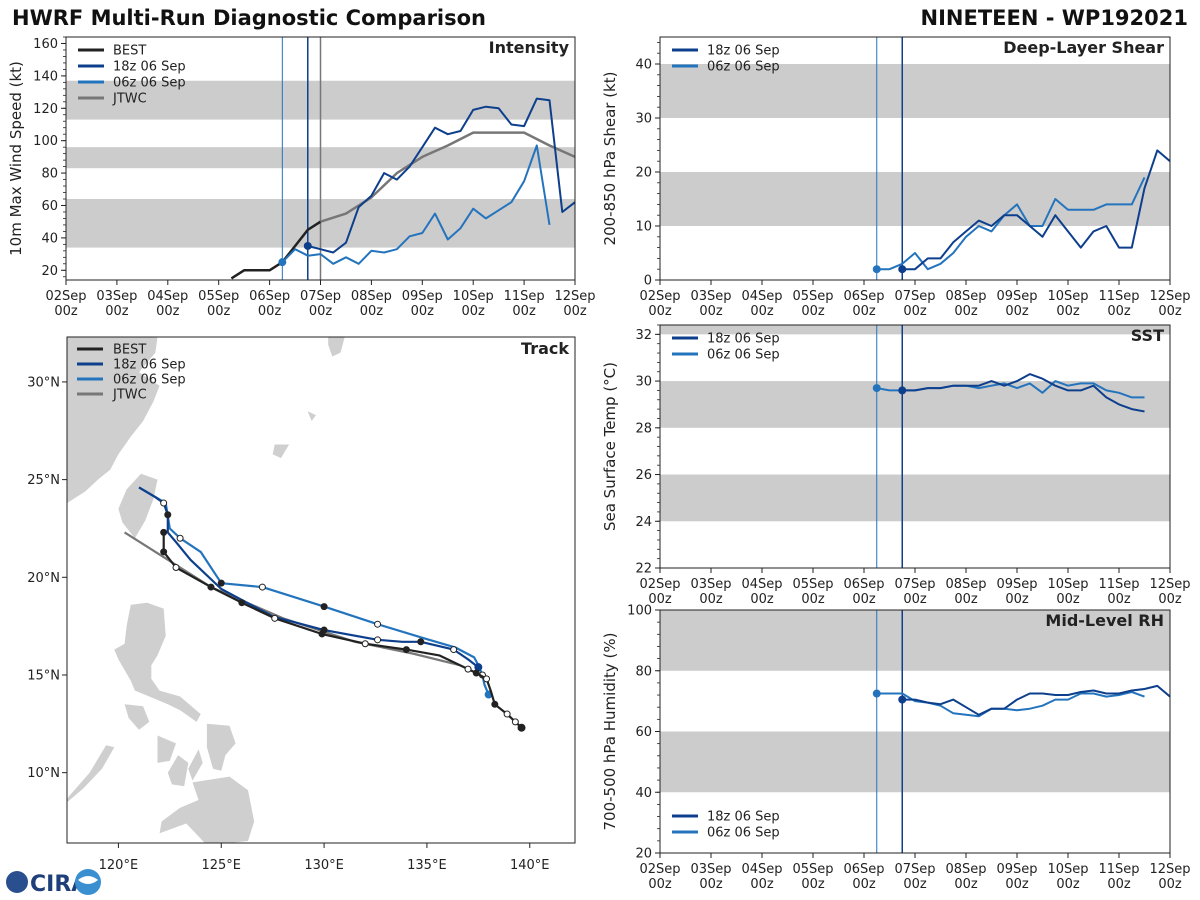 Image resolution: width=1200 pixels, height=900 pixels. Describe the element at coordinates (427, 865) in the screenshot. I see `track-xtick-label: 135°E` at that location.